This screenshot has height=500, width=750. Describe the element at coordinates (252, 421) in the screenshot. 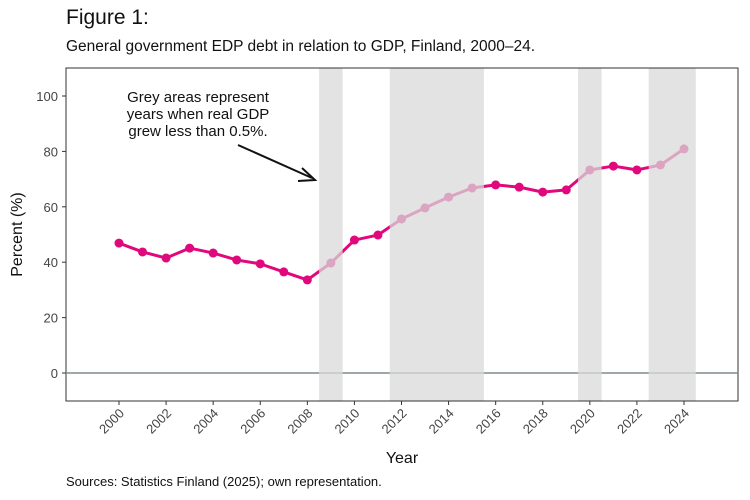

I see `x-tick-label: 2006` at that location.